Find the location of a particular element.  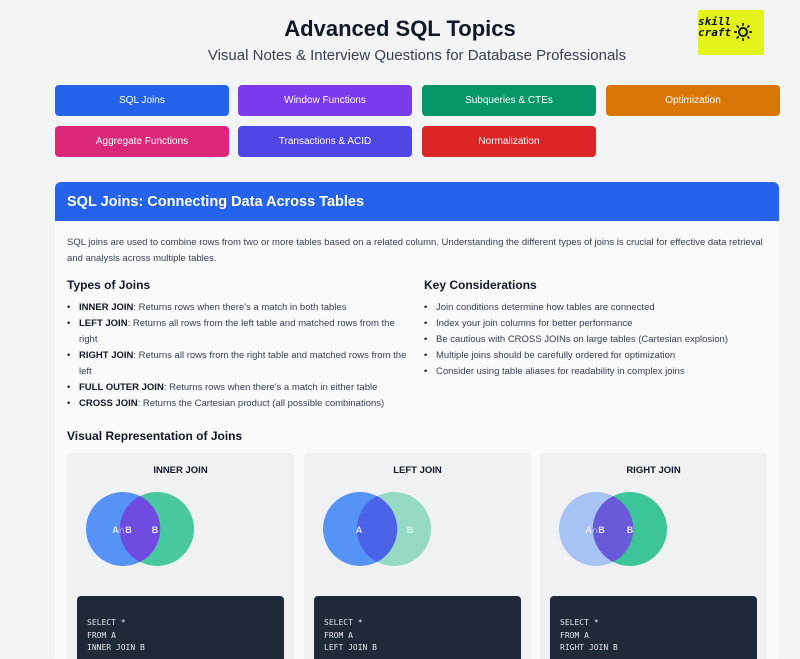

right-join-venn-diagram: A∩B B is located at coordinates (613, 529).